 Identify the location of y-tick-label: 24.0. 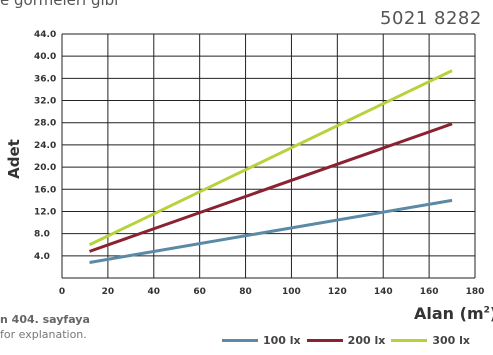
(45, 146).